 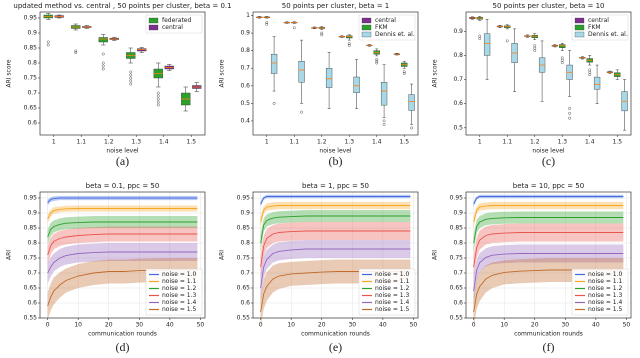 What do you see at coordinates (458, 127) in the screenshot?
I see `y-tick-label: 0.5` at bounding box center [458, 127].